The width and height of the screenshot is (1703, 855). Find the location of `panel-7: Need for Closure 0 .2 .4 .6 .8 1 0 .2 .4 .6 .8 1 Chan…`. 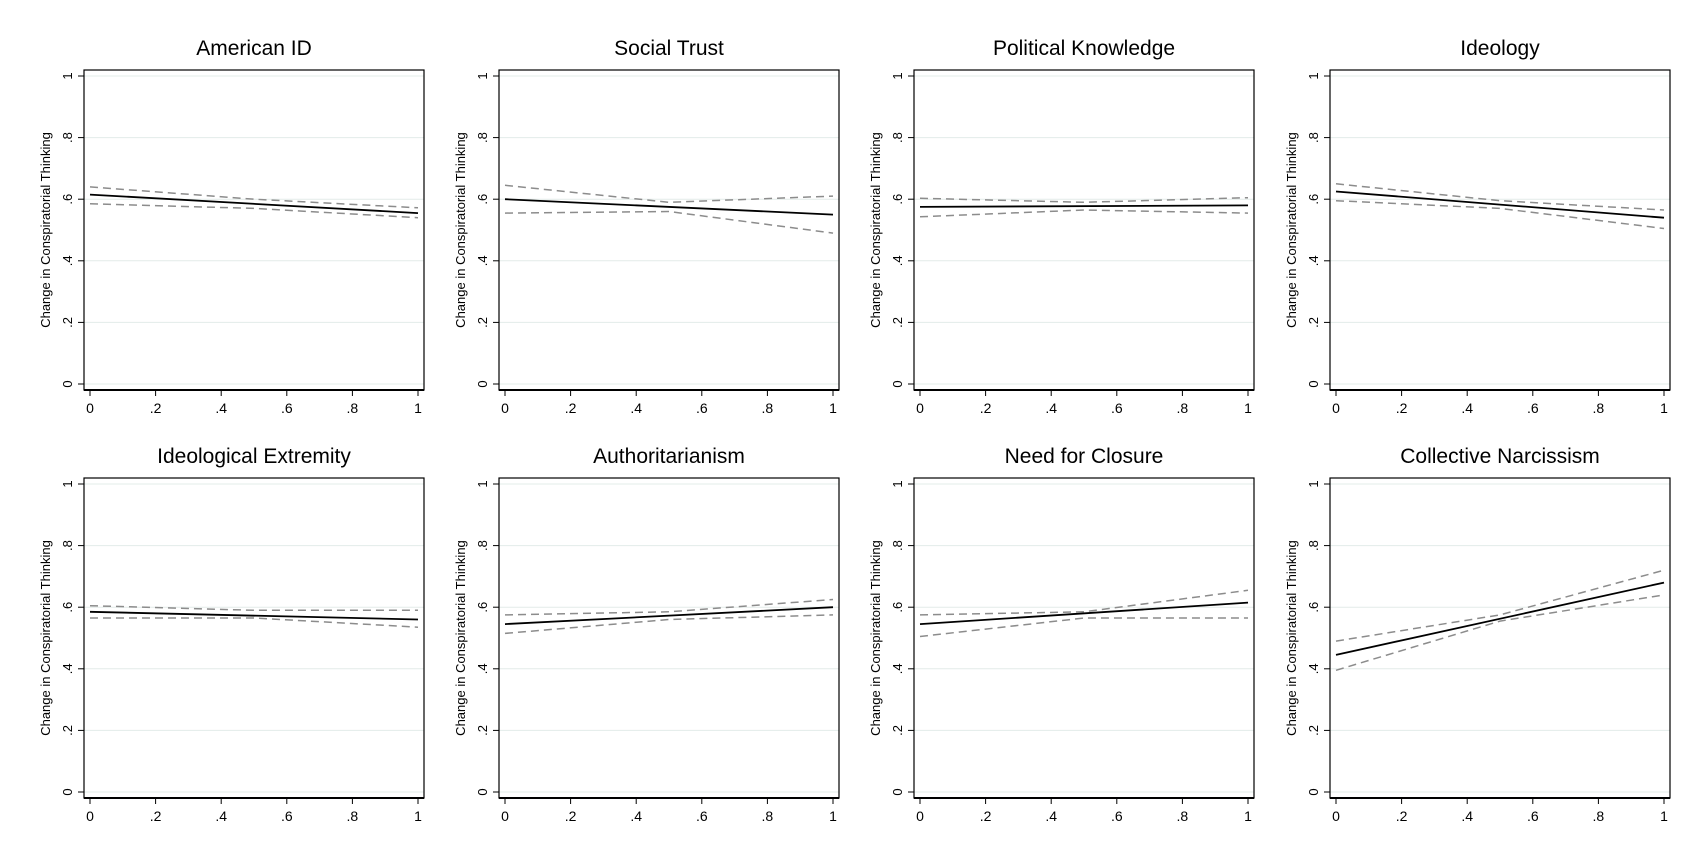

panel-7: Need for Closure 0 .2 .4 .6 .8 1 0 .2 .4 .6 .8 1 Chan… is located at coordinates (1061, 634).